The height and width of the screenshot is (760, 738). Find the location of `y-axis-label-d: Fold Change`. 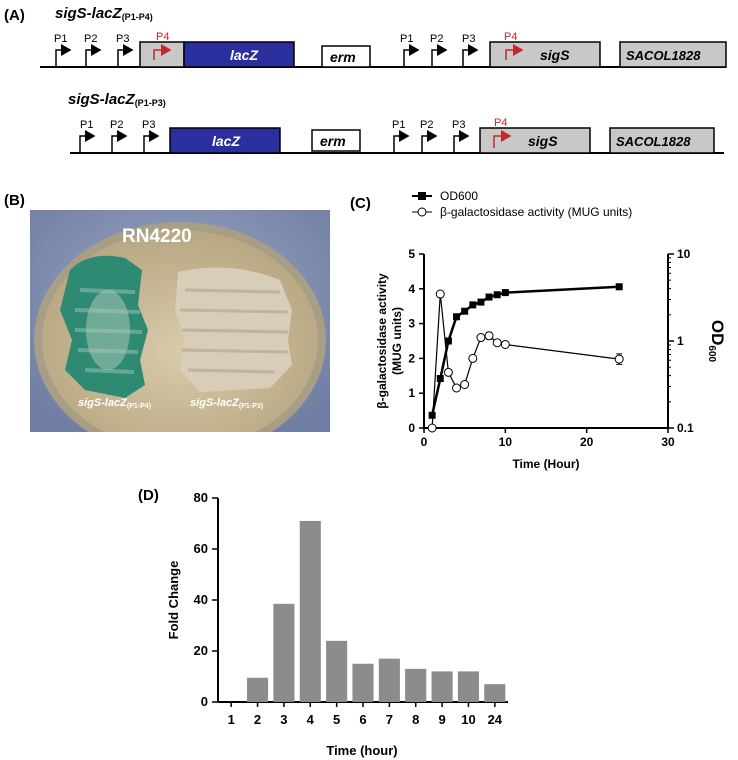

y-axis-label-d: Fold Change is located at coordinates (173, 600).